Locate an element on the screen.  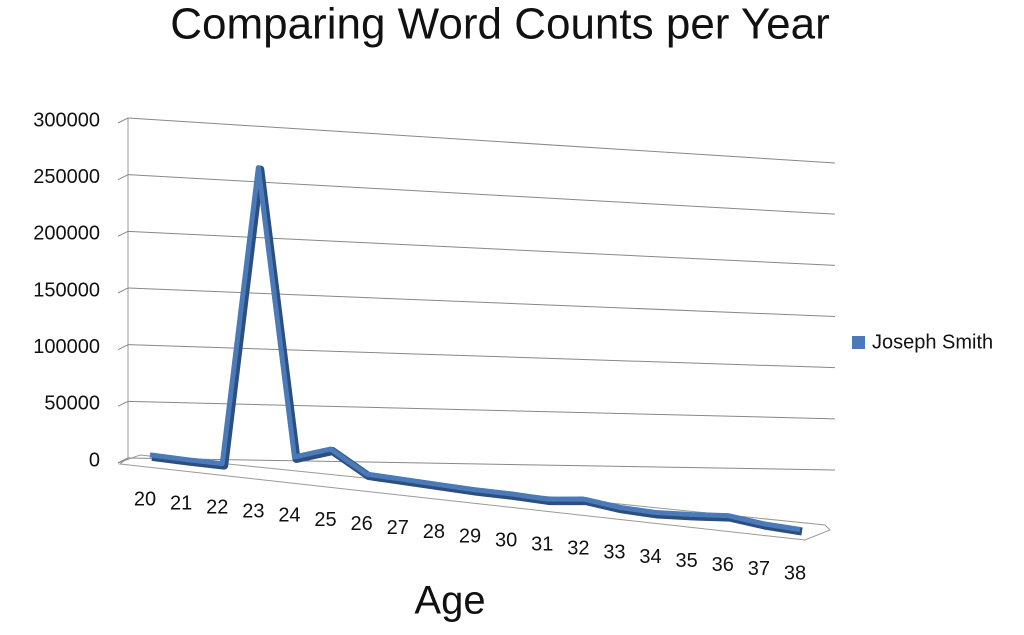
x-tick-label: 36 is located at coordinates (723, 565).